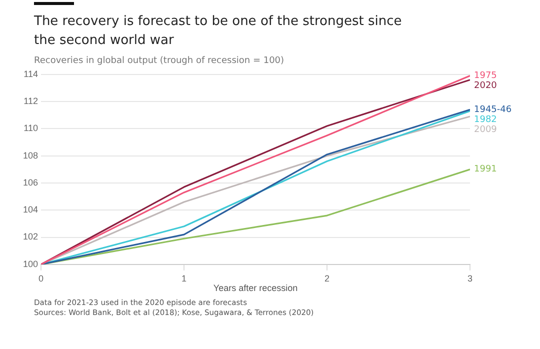 The image size is (540, 349). I want to click on series-label: 1982, so click(485, 120).